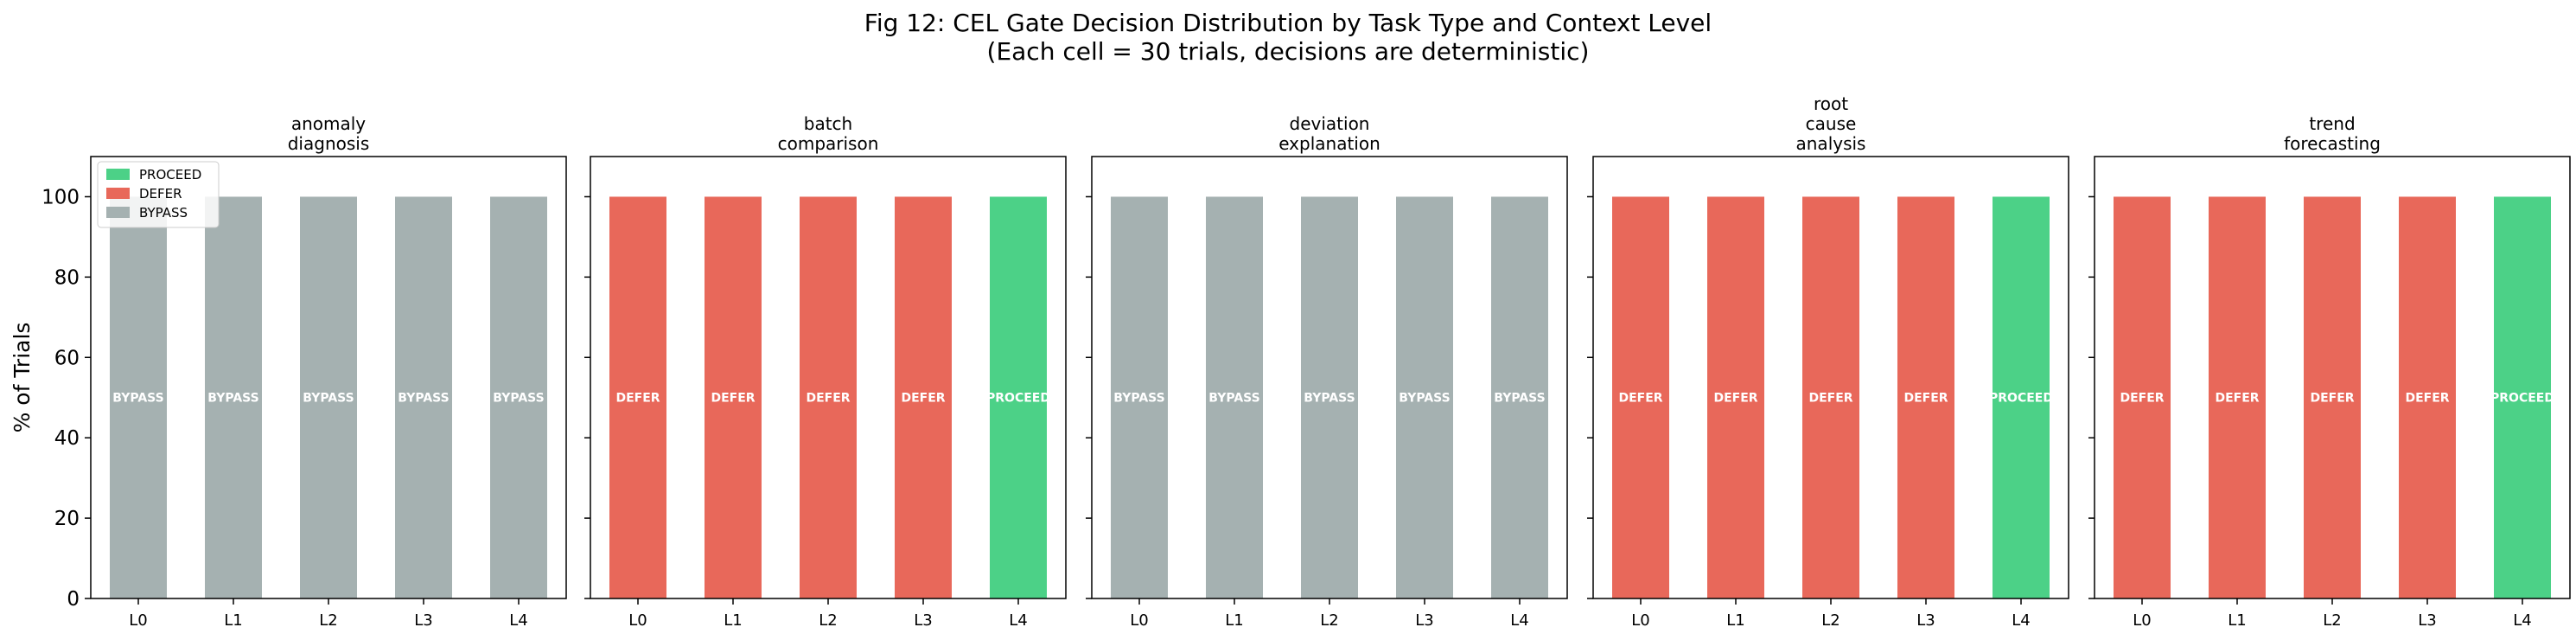 Image resolution: width=2576 pixels, height=640 pixels. Describe the element at coordinates (828, 143) in the screenshot. I see `panel-title-line: comparison` at that location.